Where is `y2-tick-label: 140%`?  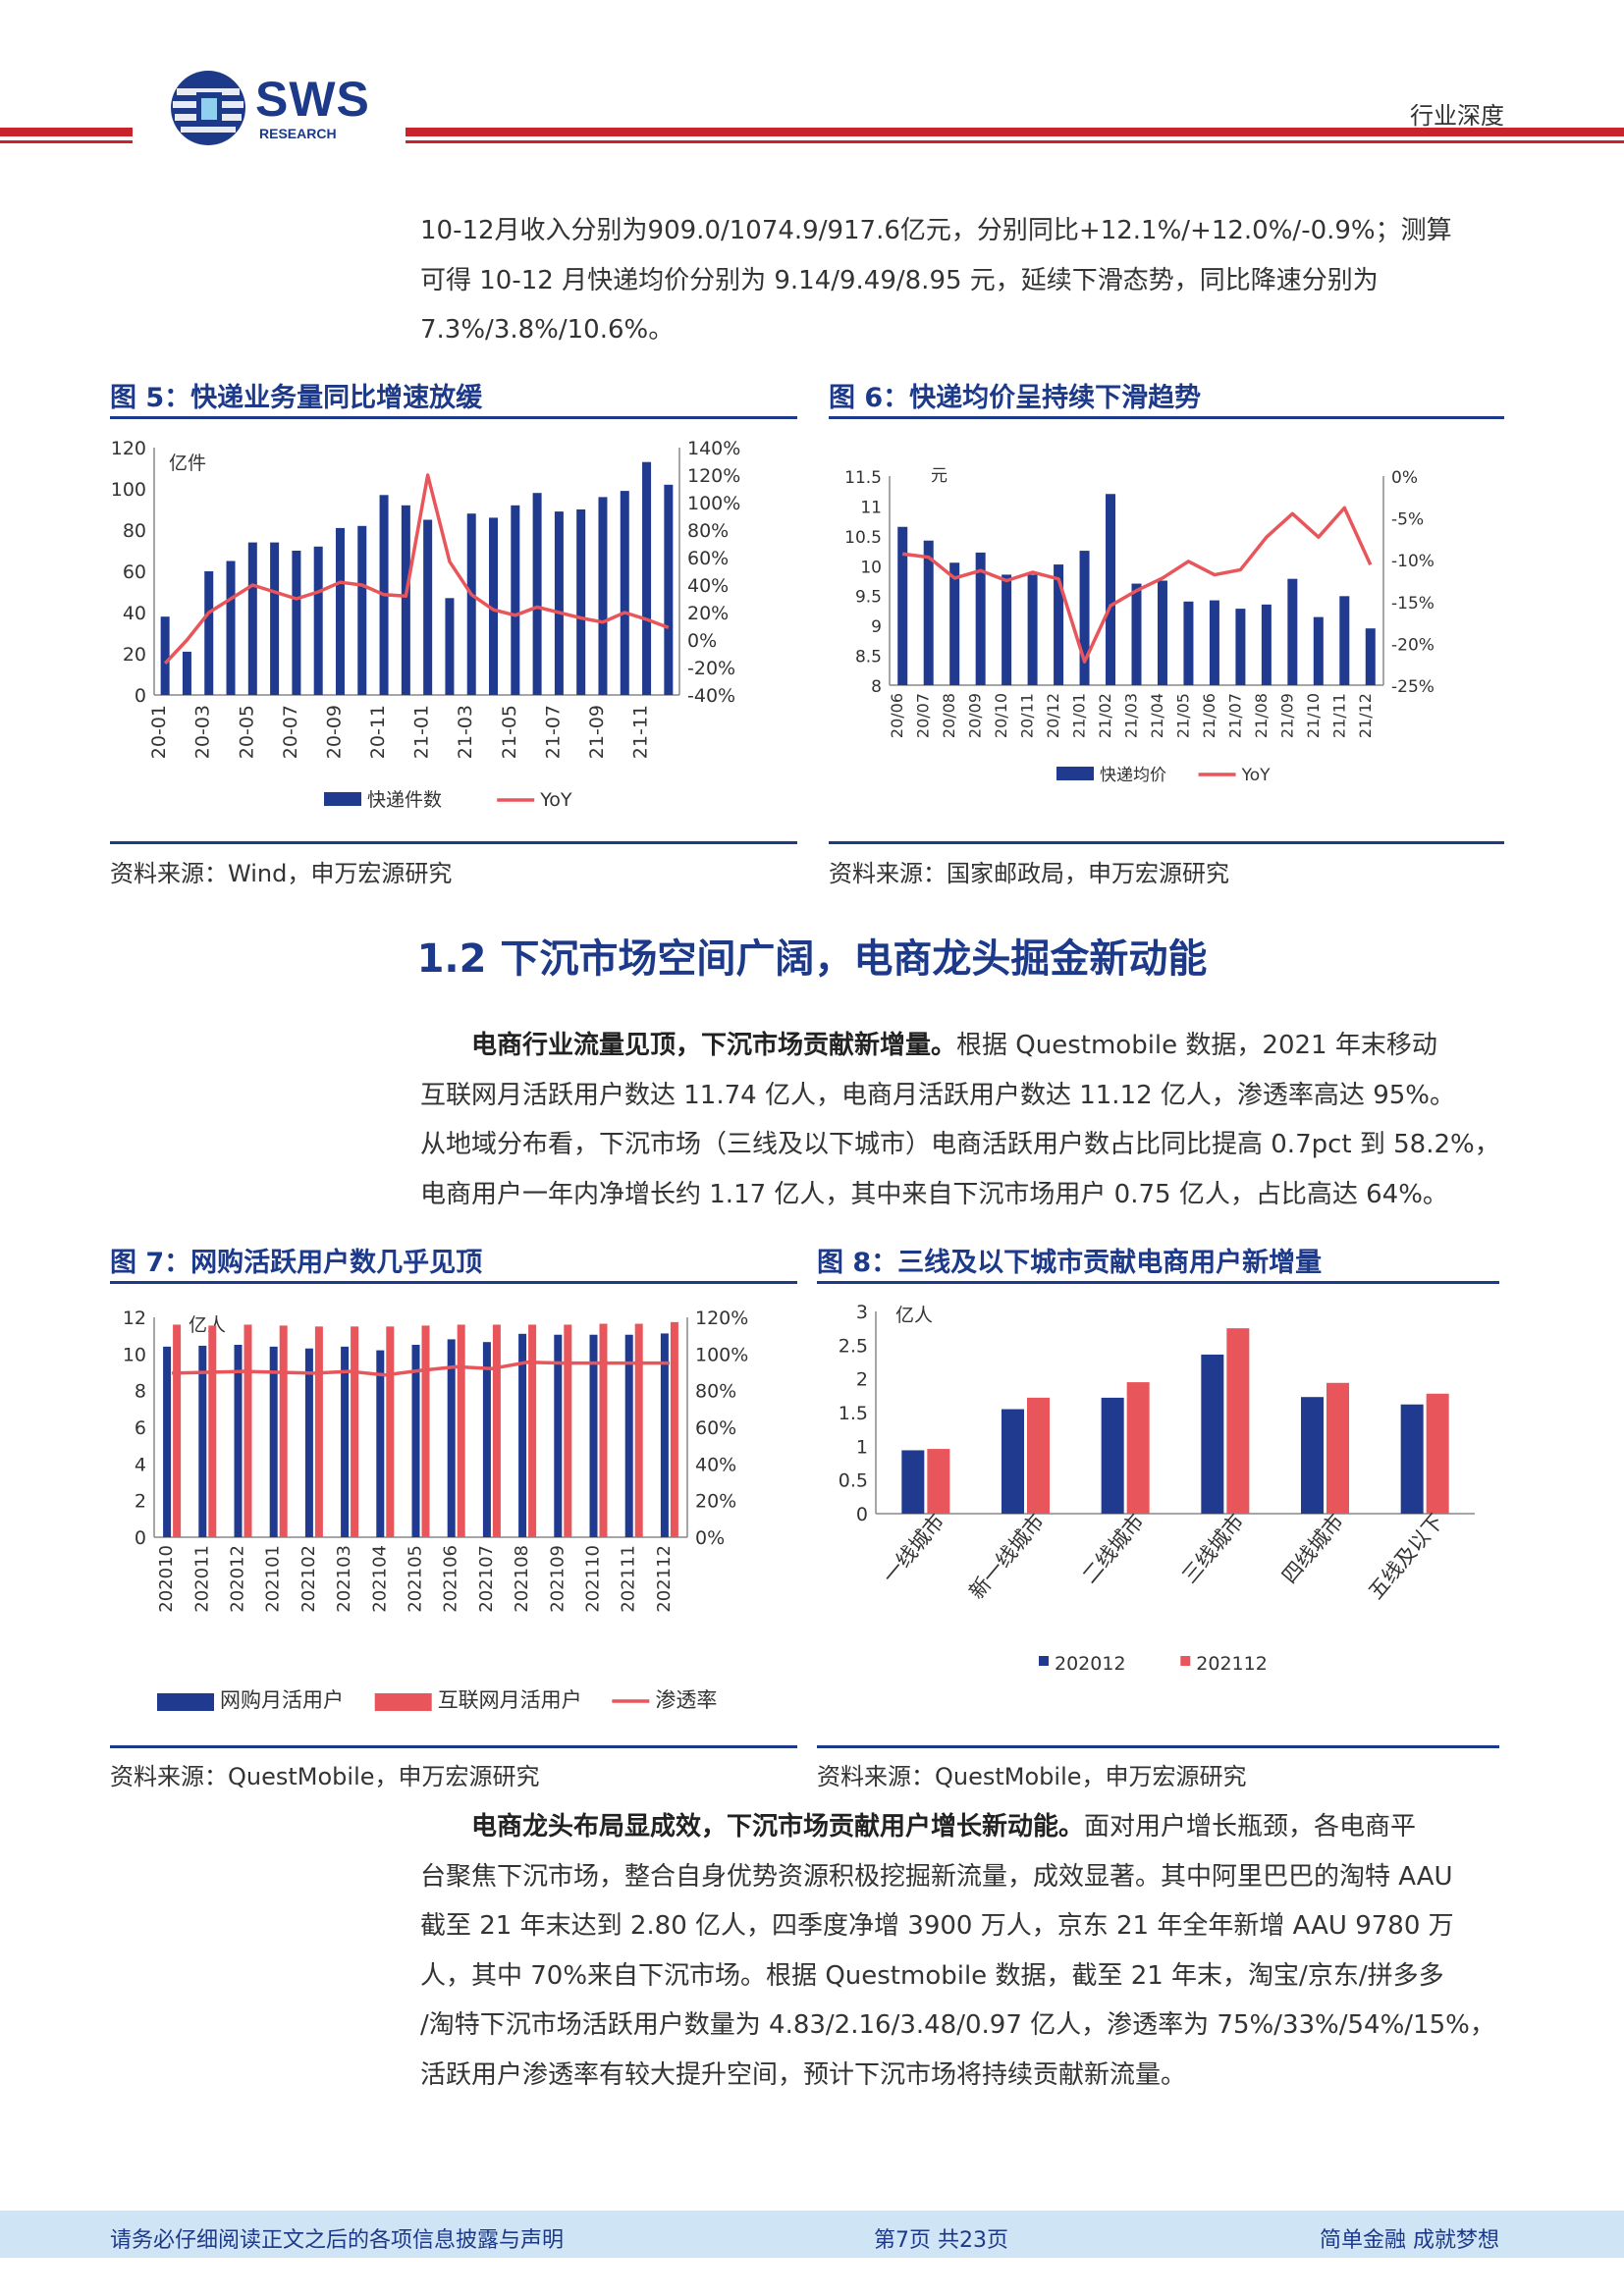 y2-tick-label: 140% is located at coordinates (713, 448).